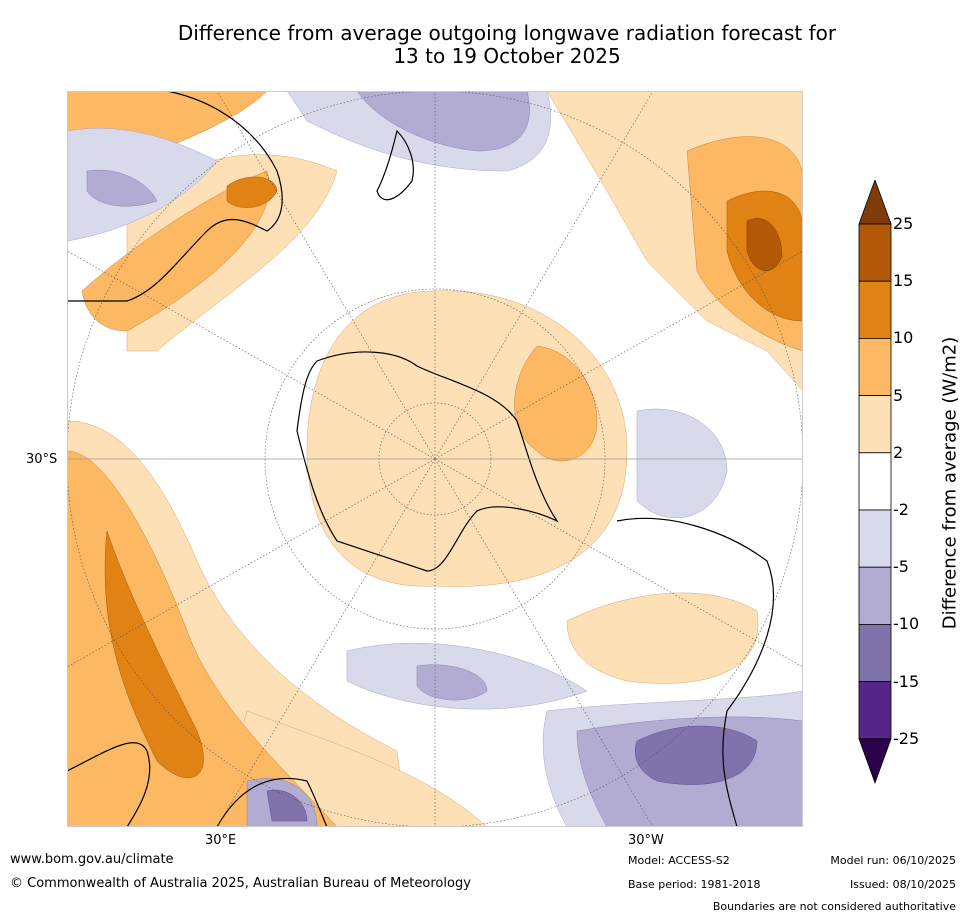 This screenshot has width=965, height=919. What do you see at coordinates (903, 223) in the screenshot?
I see `colorbar-label: 25` at bounding box center [903, 223].